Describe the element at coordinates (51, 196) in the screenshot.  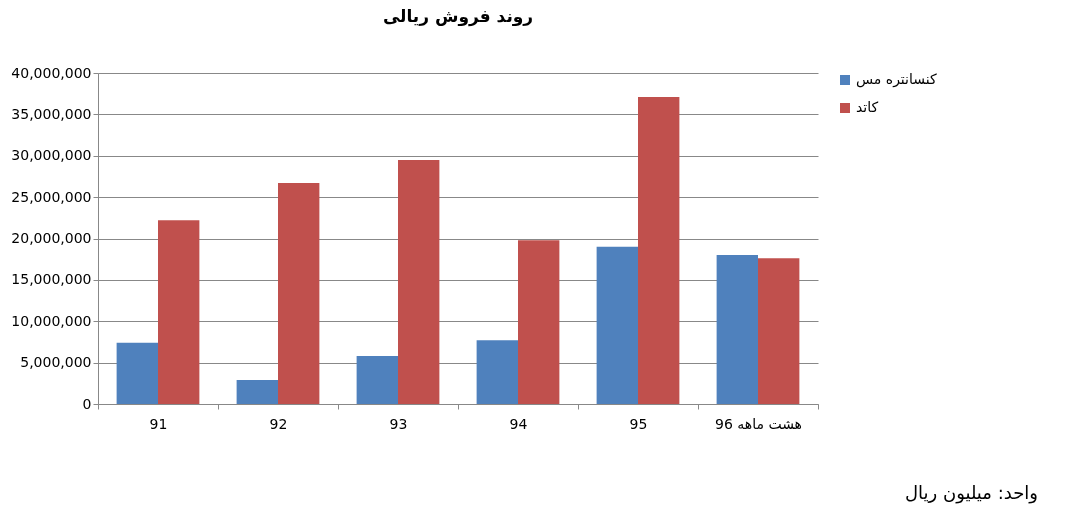
I see `y-tick-label: 25,000,000` at that location.